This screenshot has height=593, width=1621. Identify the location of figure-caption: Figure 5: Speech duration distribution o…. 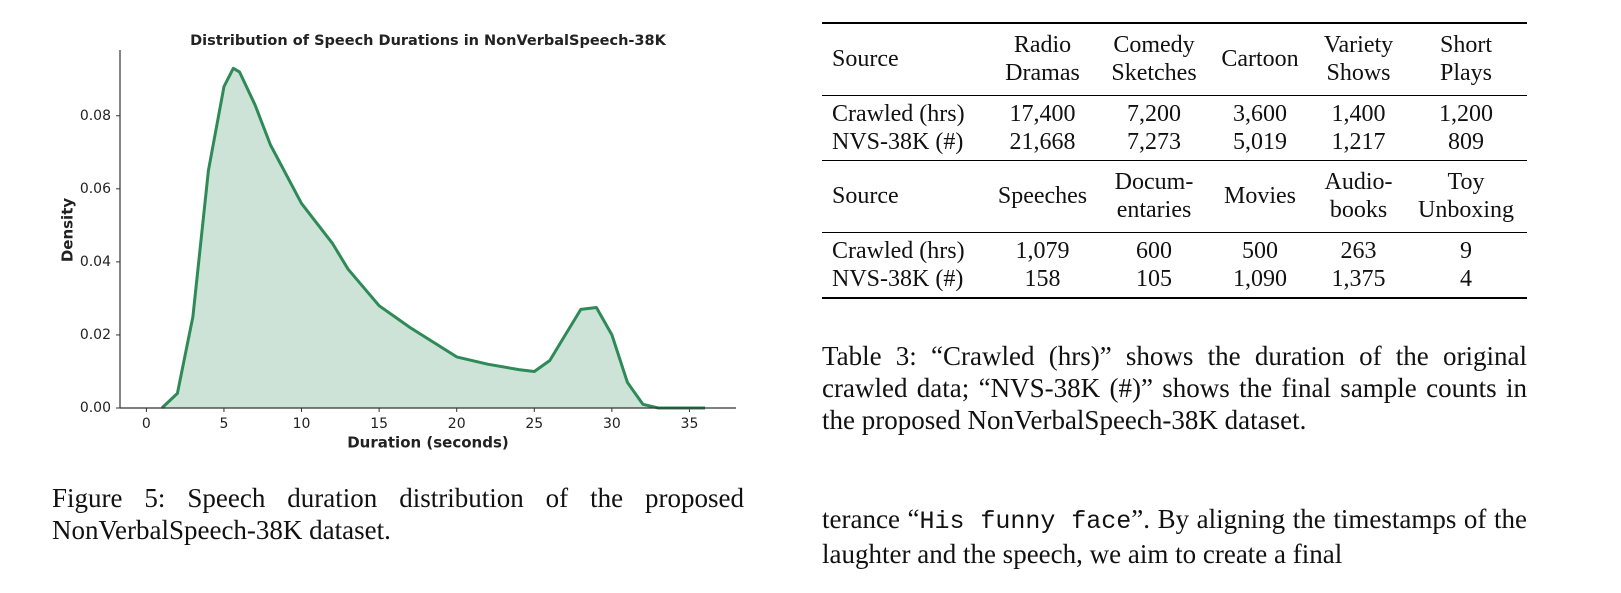
(398, 514).